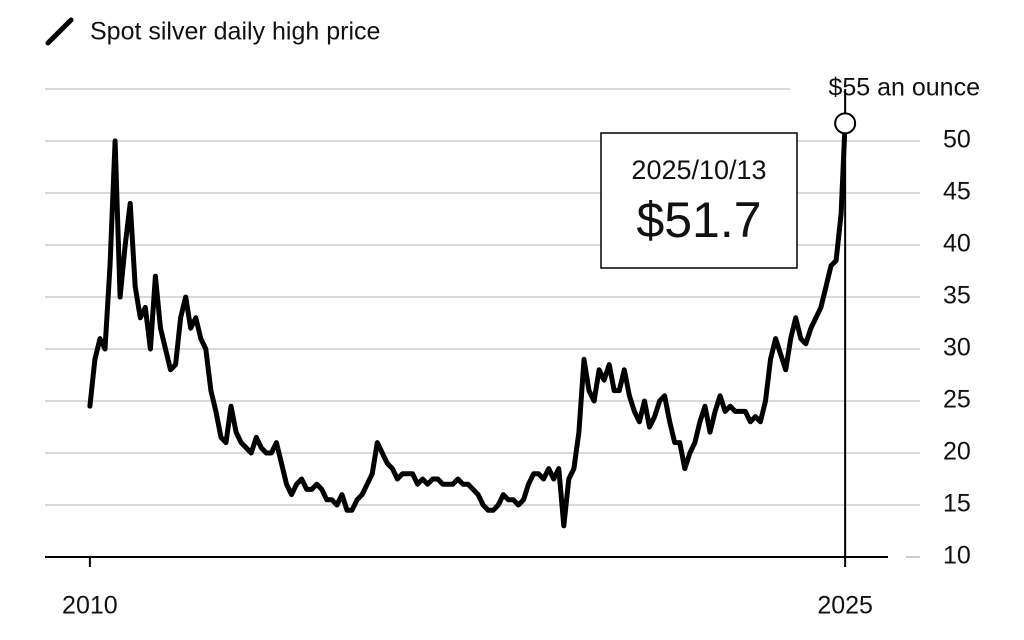 The image size is (1024, 640). I want to click on y-tick-label: $55 an ounce, so click(904, 88).